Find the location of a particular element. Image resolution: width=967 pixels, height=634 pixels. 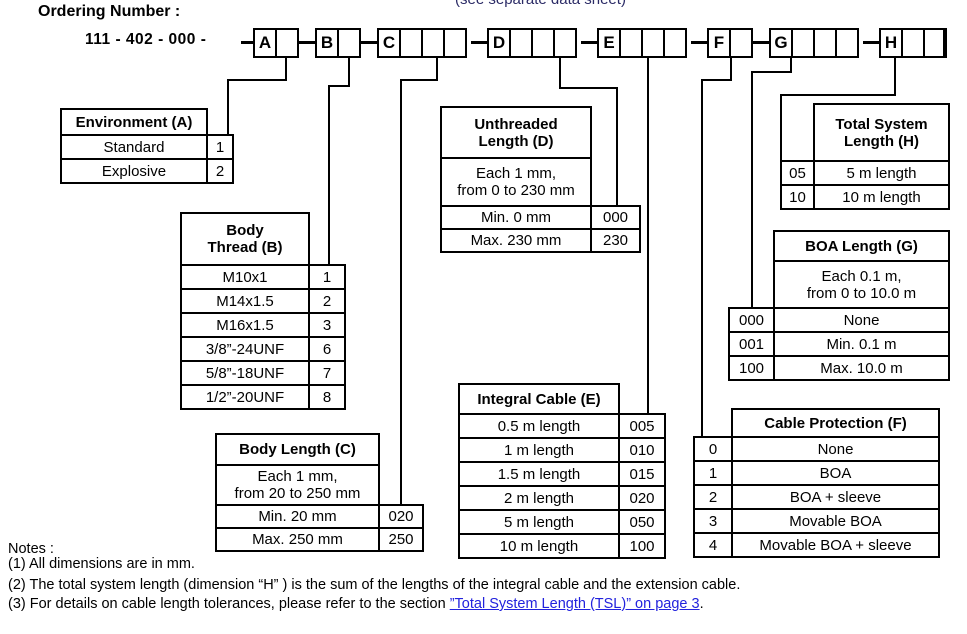

code-cell: 4 is located at coordinates (713, 545).